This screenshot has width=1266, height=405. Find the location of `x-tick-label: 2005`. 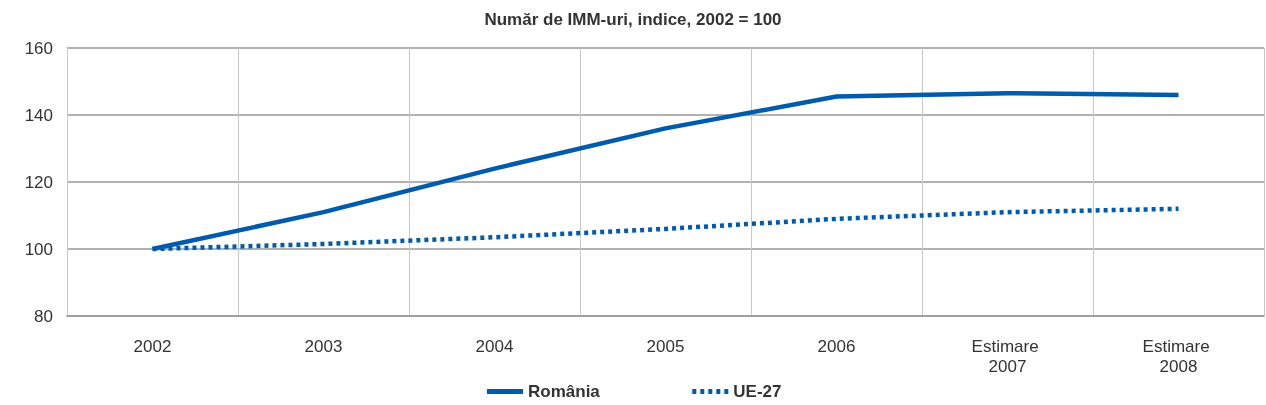

x-tick-label: 2005 is located at coordinates (665, 346).